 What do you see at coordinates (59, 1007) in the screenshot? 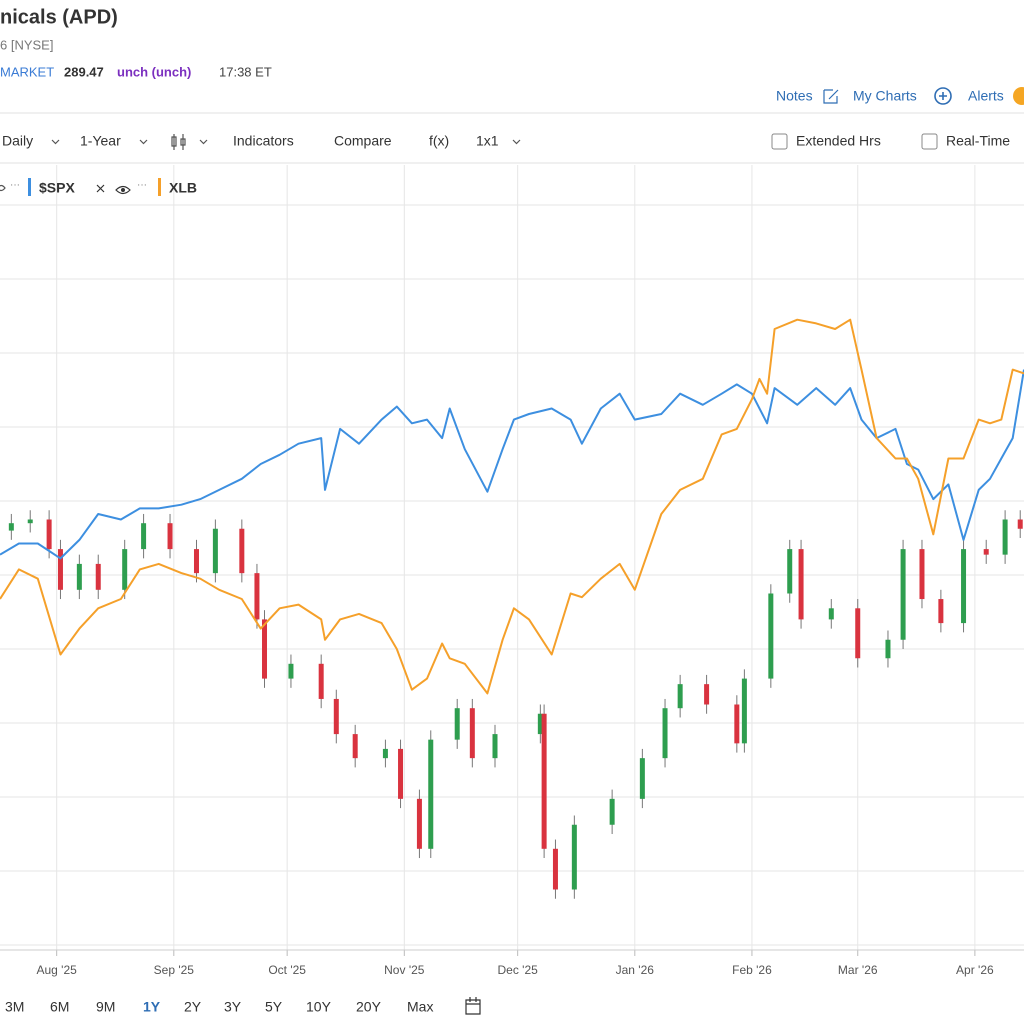
I see `range-button: 6M` at bounding box center [59, 1007].